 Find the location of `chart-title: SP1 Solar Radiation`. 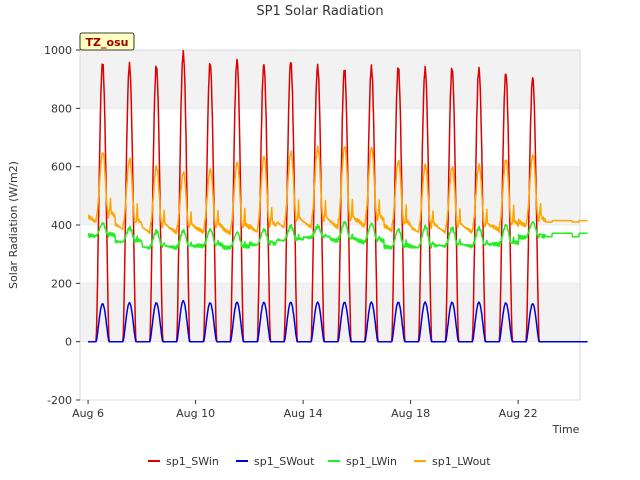

chart-title: SP1 Solar Radiation is located at coordinates (319, 11).